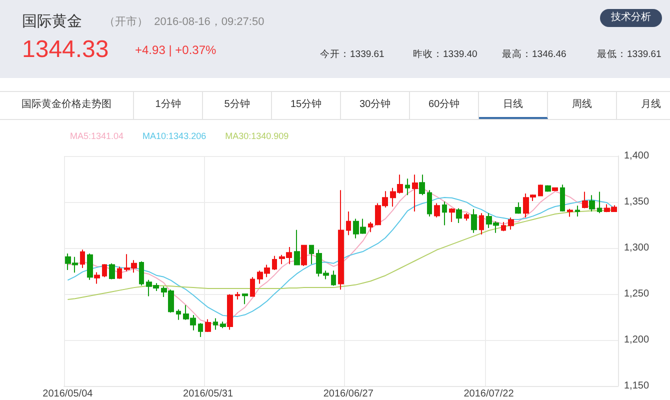 The image size is (670, 400). Describe the element at coordinates (208, 394) in the screenshot. I see `x-tick-label: 2016/05/31` at that location.